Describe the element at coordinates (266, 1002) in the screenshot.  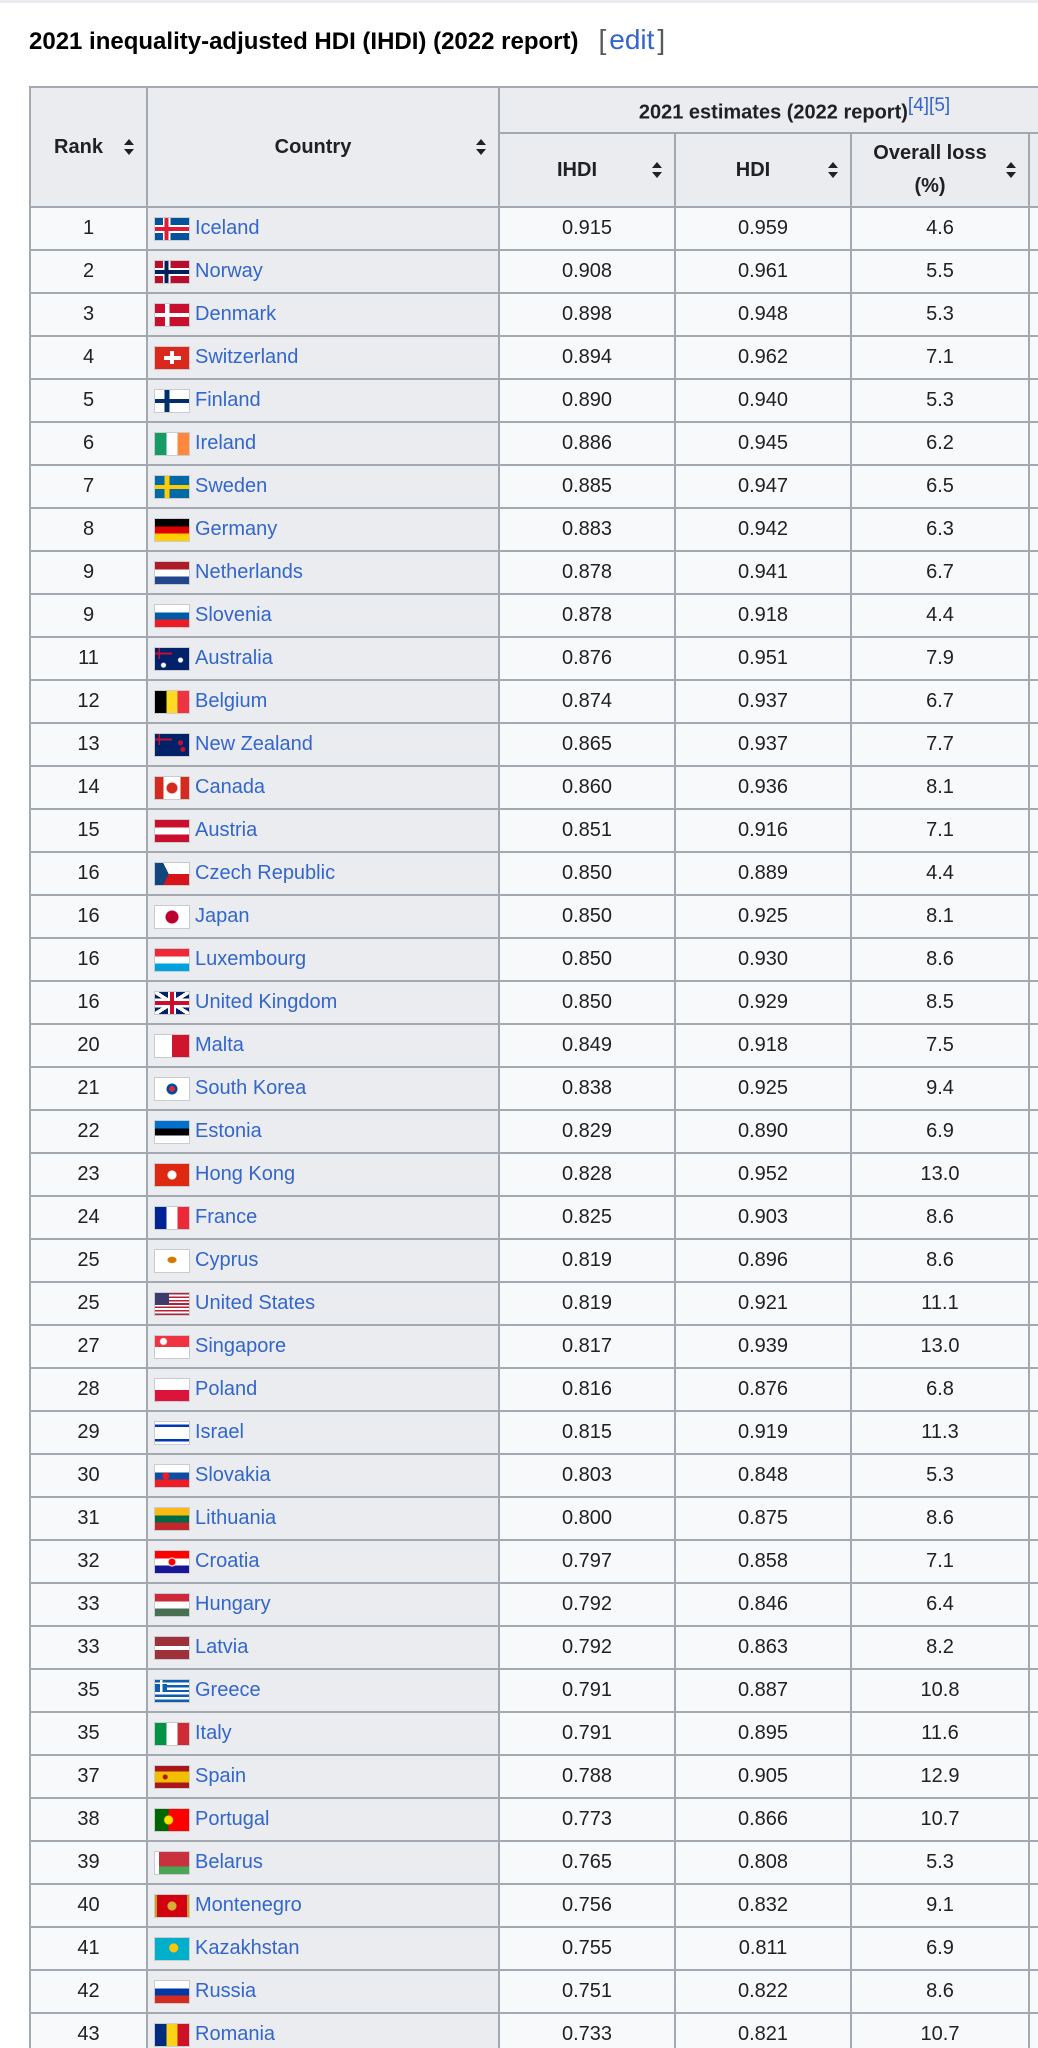
I see `country-link: United Kingdom` at that location.